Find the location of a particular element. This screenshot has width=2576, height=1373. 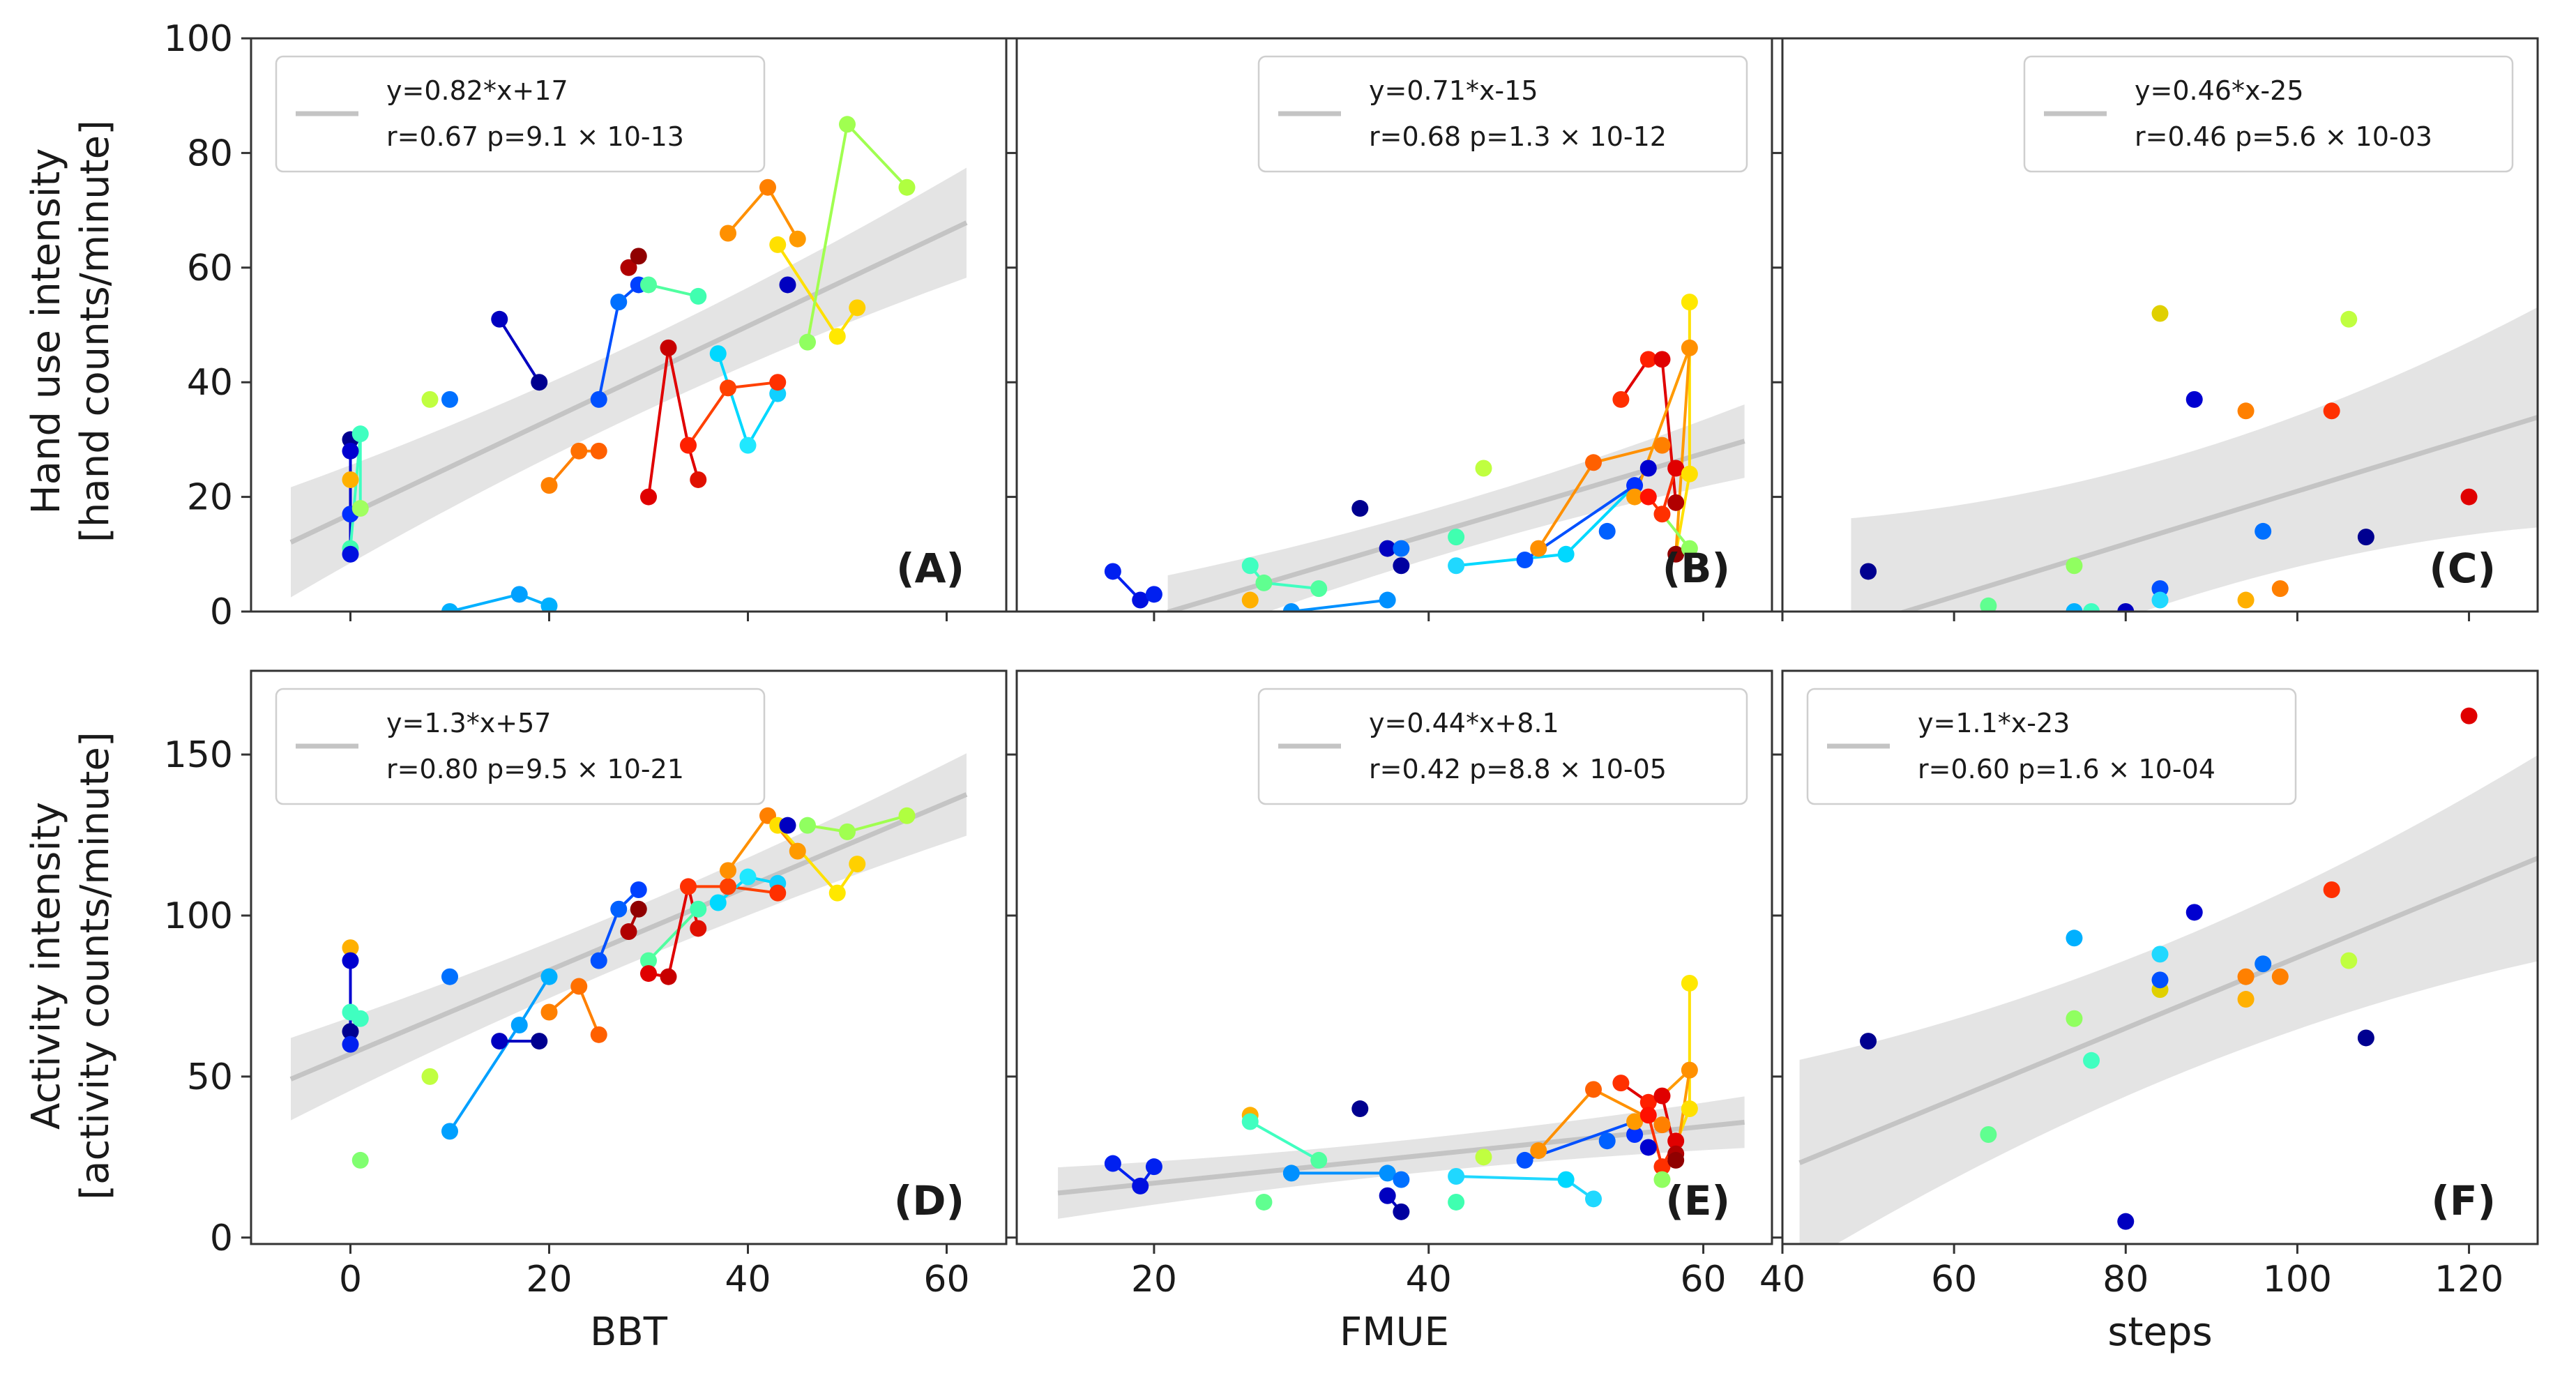

y-tick-label: 100 is located at coordinates (198, 39).